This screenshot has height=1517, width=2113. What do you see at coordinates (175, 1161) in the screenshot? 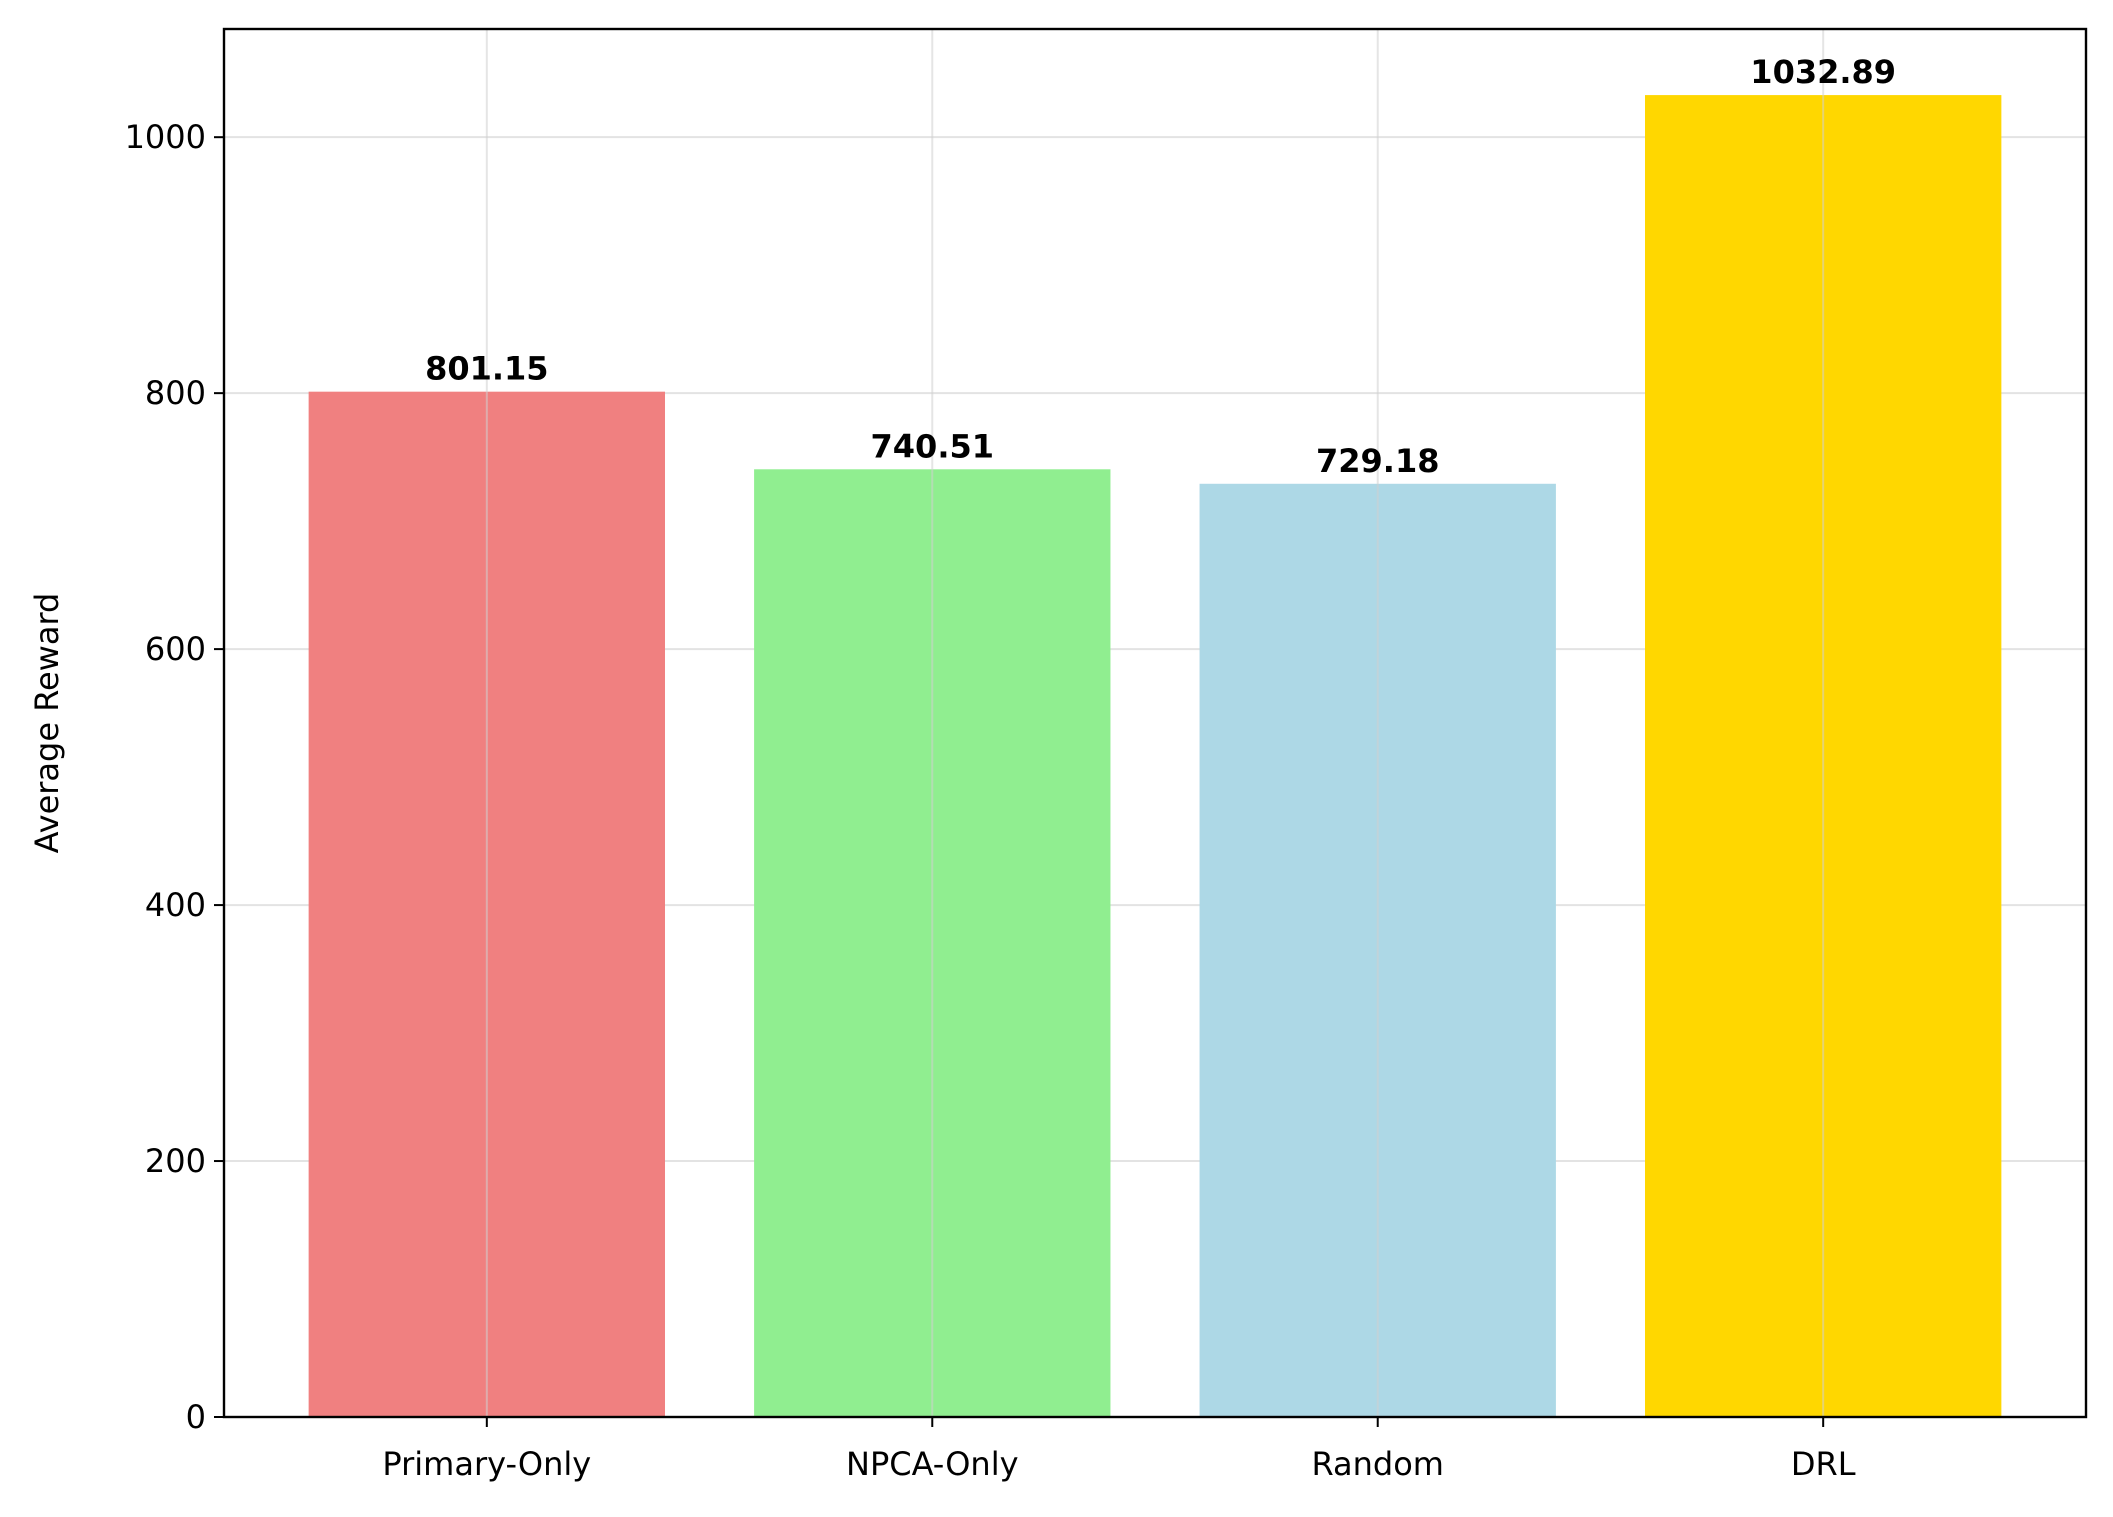
I see `y-tick-label: 200` at bounding box center [175, 1161].